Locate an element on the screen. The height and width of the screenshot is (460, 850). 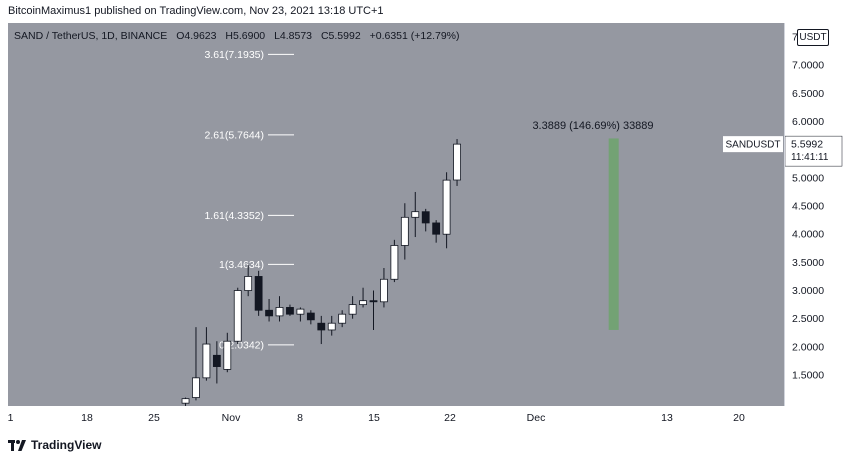
close-label: C is located at coordinates (324, 36).